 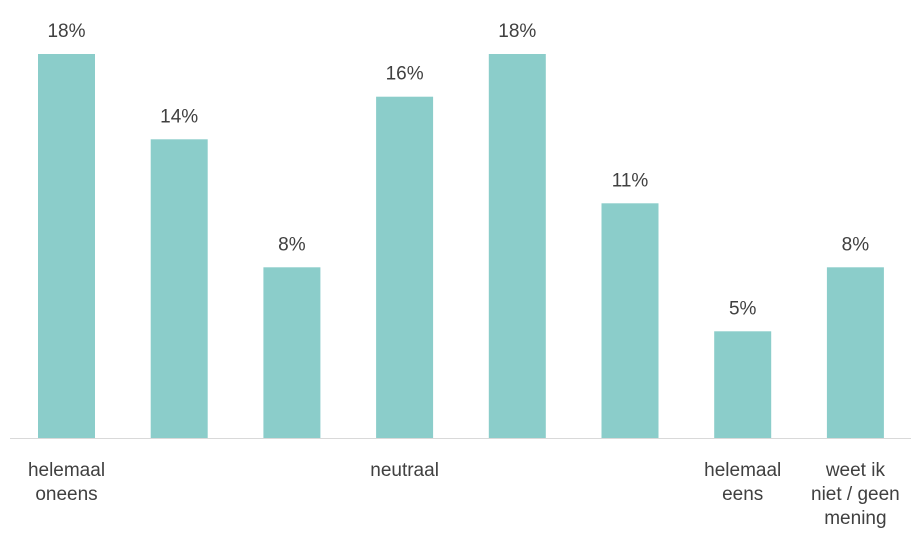 I want to click on bar-value-label-2: 8%, so click(x=292, y=244).